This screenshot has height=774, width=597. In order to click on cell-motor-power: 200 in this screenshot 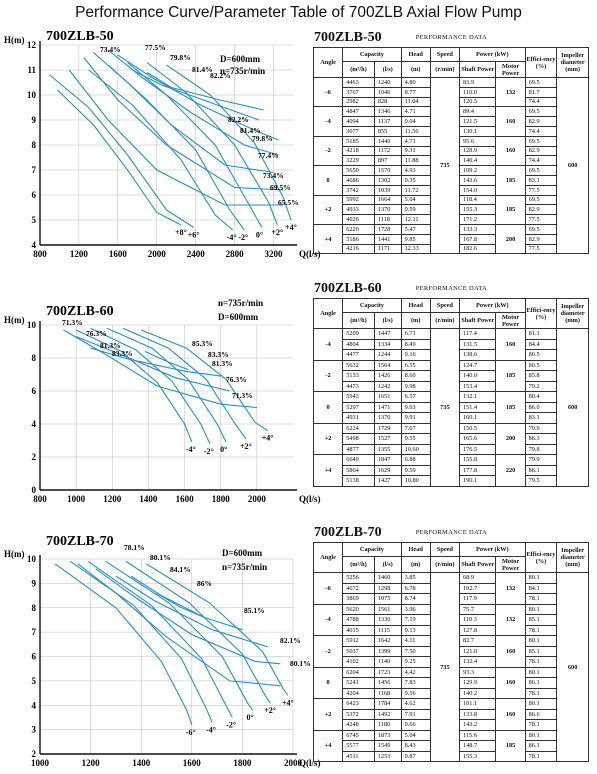, I will do `click(510, 438)`.